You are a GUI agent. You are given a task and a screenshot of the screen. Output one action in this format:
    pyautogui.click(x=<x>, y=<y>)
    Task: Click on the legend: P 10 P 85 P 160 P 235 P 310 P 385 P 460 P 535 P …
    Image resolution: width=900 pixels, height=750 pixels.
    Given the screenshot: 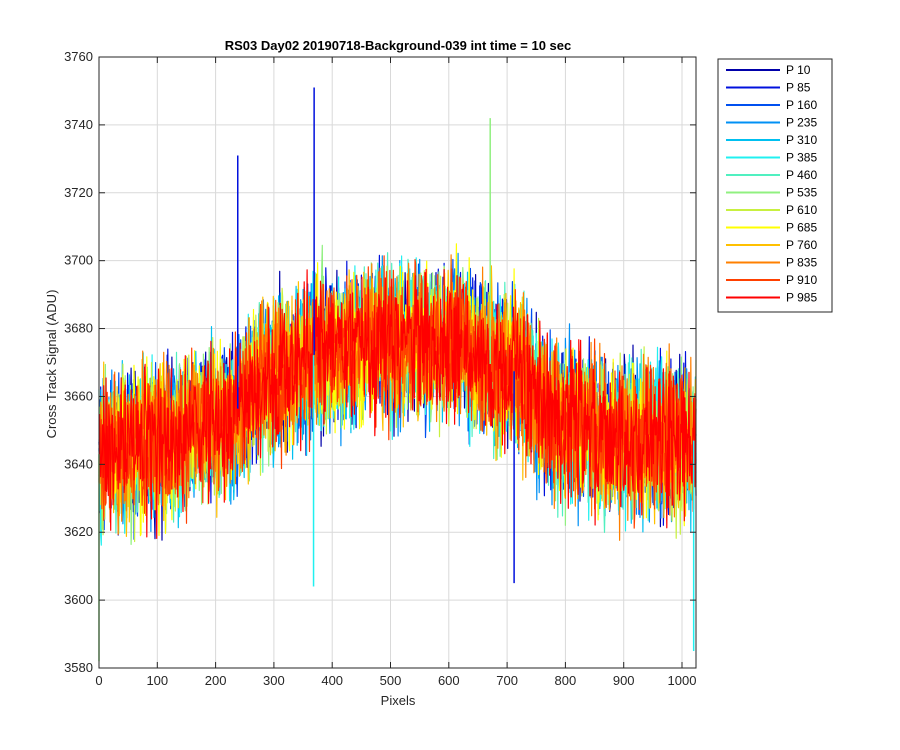 What is the action you would take?
    pyautogui.click(x=775, y=185)
    